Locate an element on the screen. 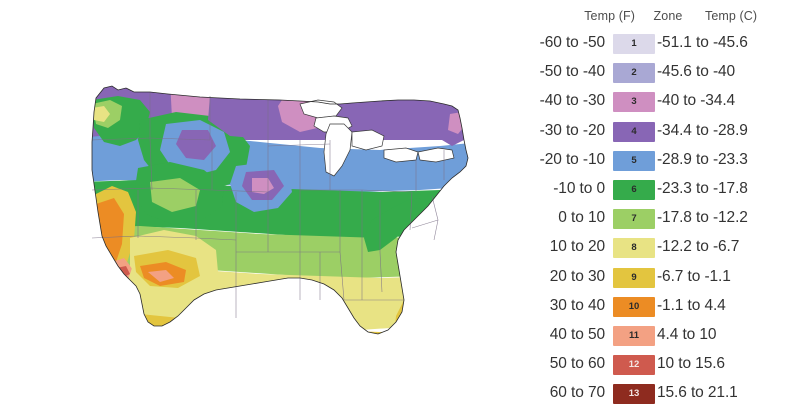 The height and width of the screenshot is (411, 800). legend-fahrenheit-range: -50 to -40 is located at coordinates (572, 72).